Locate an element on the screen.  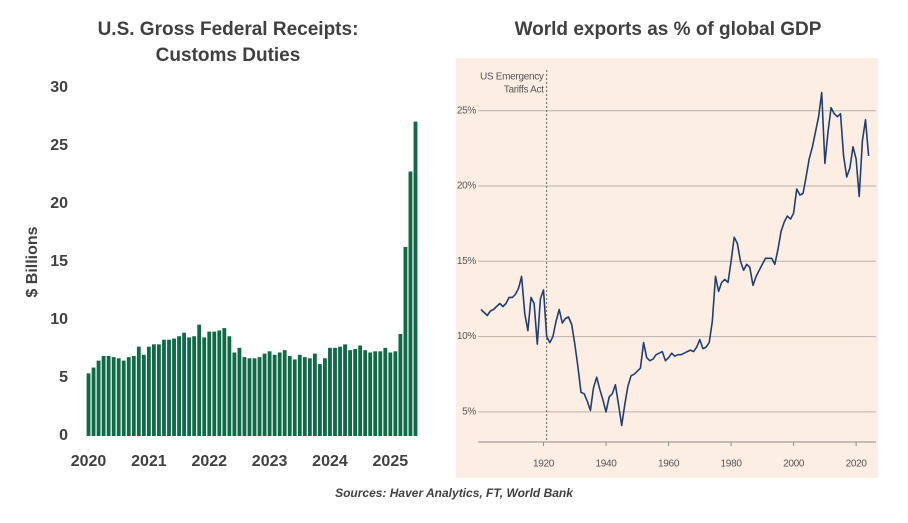
y-tick-label: 15 is located at coordinates (59, 261).